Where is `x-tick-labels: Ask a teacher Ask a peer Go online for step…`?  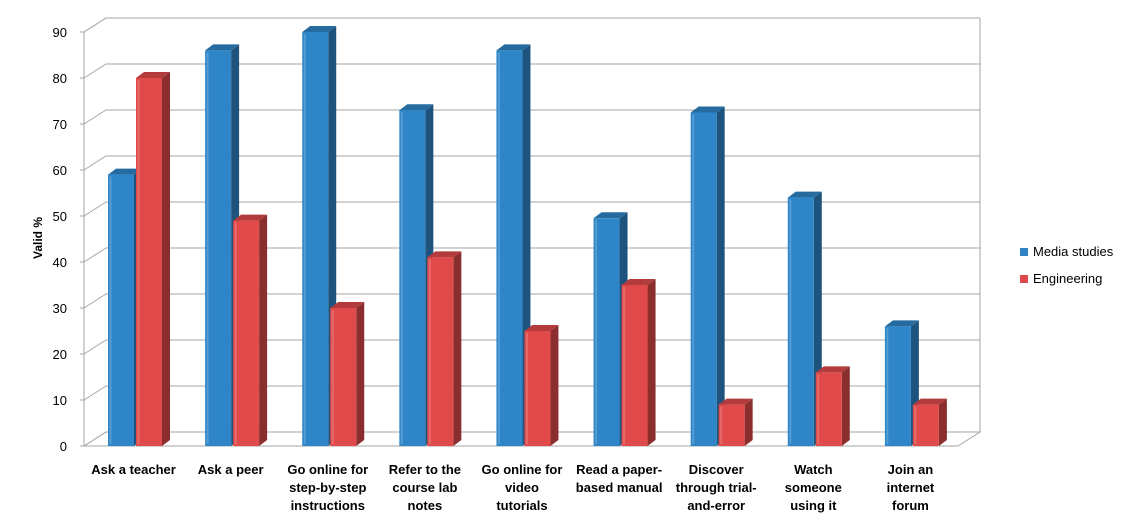 x-tick-labels: Ask a teacher Ask a peer Go online for step… is located at coordinates (513, 487).